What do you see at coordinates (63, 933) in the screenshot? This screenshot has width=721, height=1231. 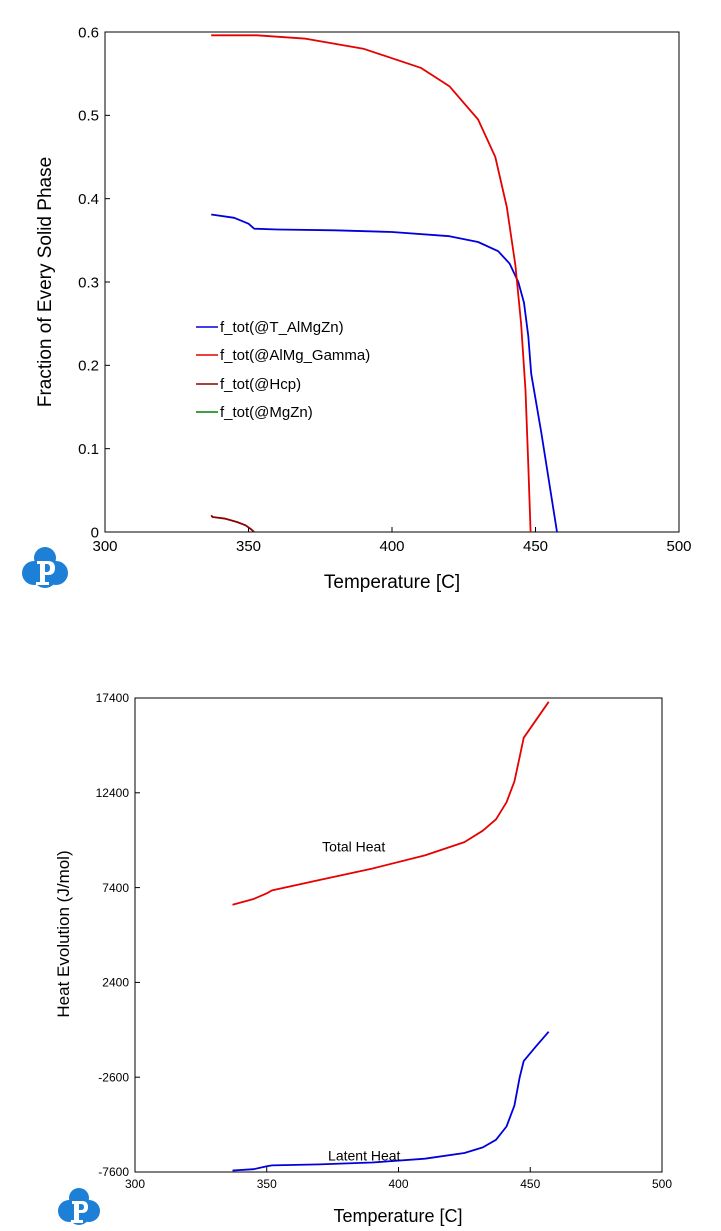 I see `y-axis-title: Heat Evolution (J/mol)` at bounding box center [63, 933].